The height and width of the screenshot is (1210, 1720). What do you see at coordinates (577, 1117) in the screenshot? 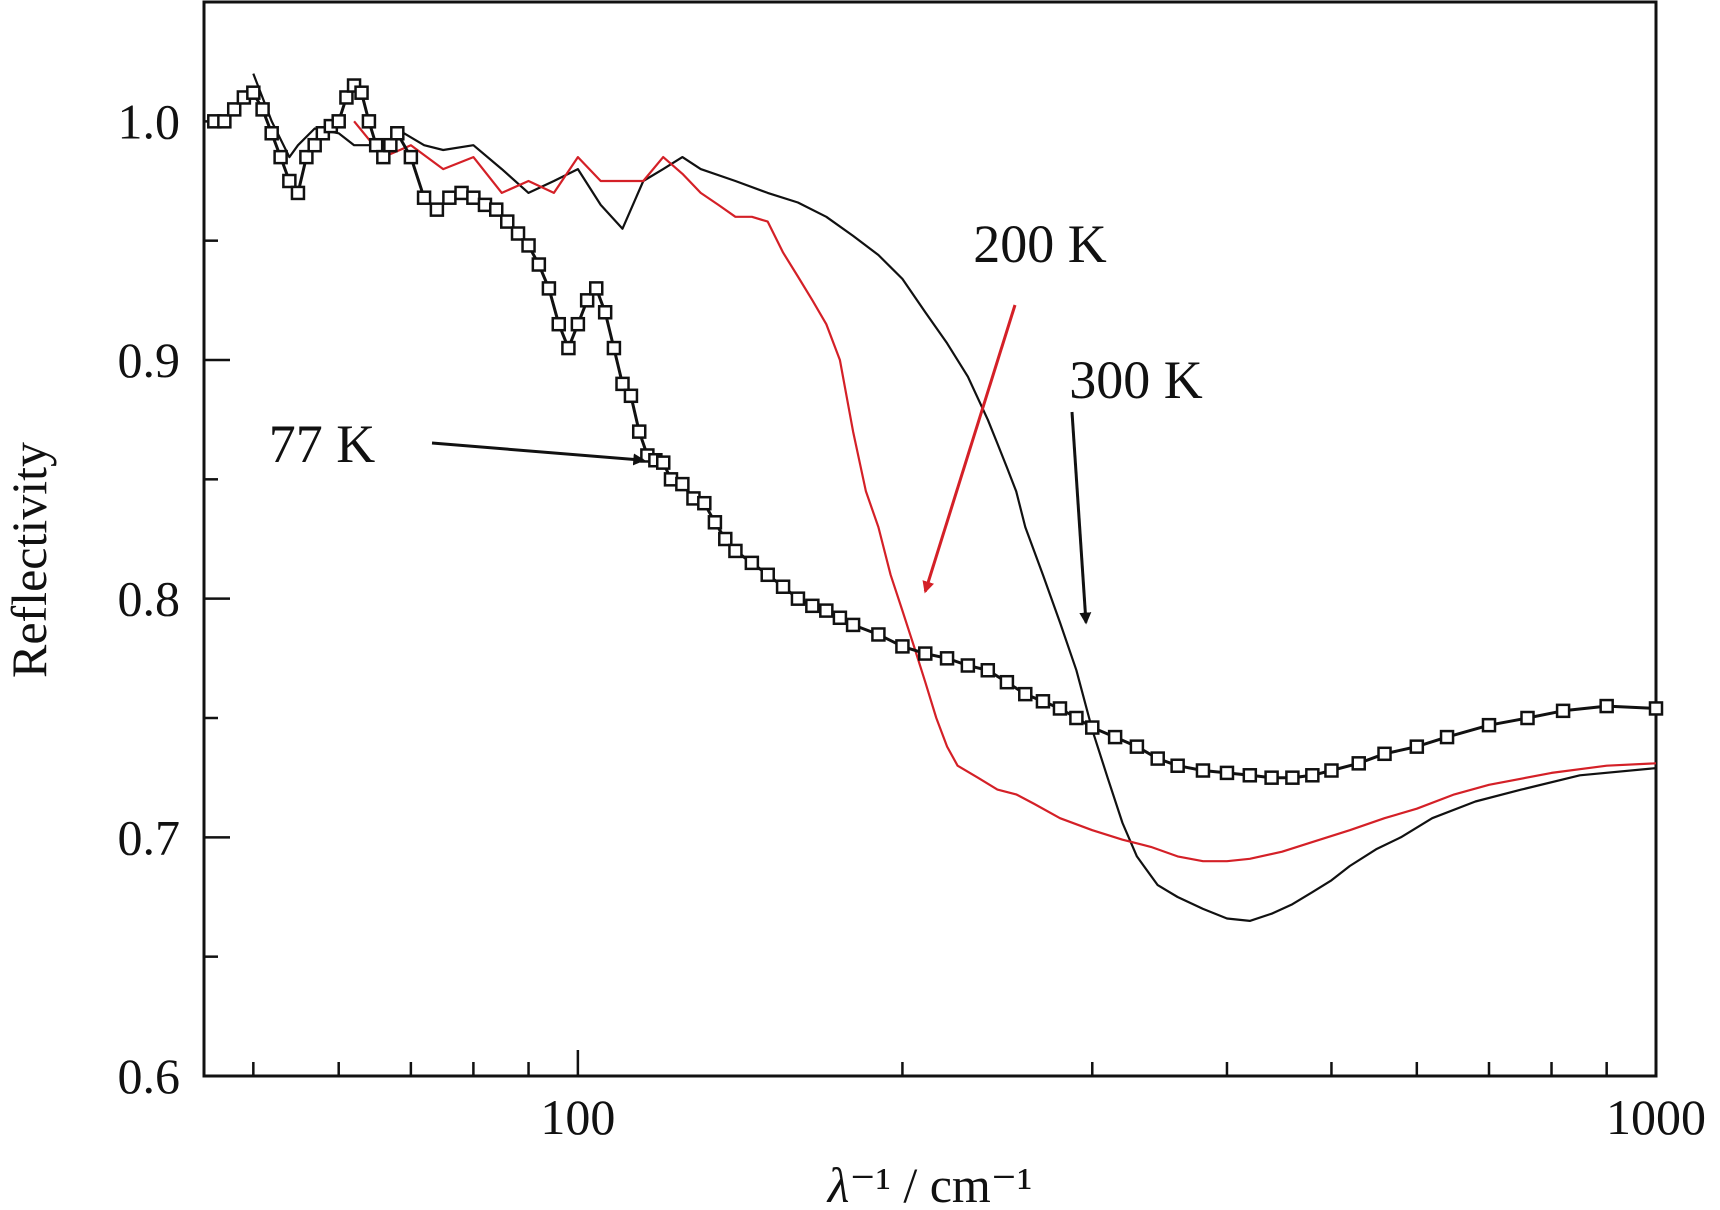
I see `x-tick-label: 100` at bounding box center [577, 1117].